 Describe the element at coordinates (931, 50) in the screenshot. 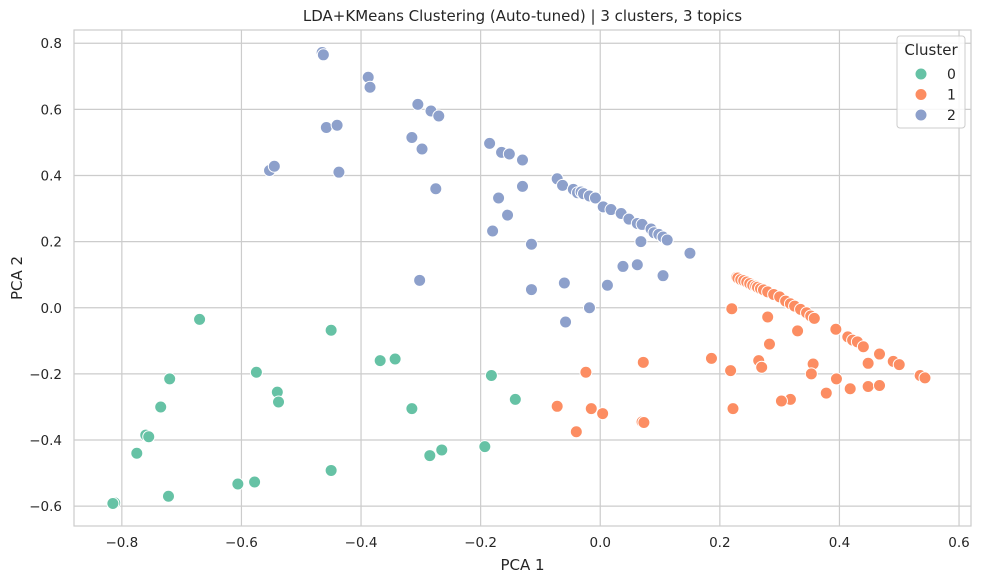

I see `legend-title: Cluster` at that location.